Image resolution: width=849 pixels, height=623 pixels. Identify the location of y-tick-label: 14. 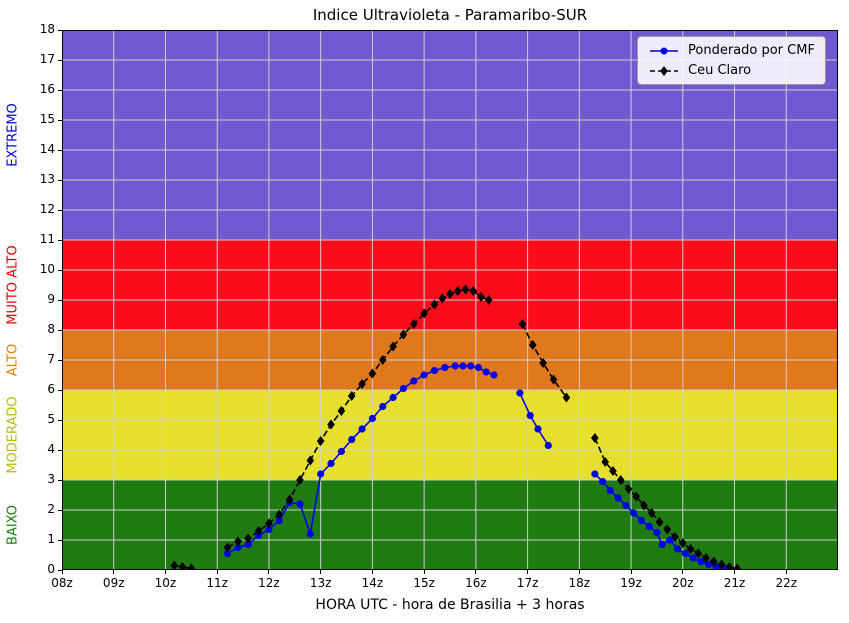
(47, 149).